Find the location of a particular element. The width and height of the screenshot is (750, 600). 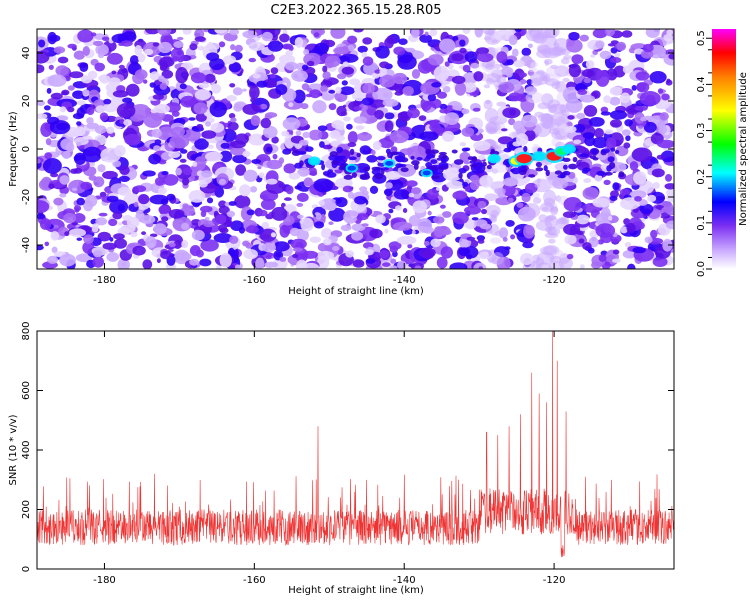

colorbar-label: Normalized spectral amplitude is located at coordinates (743, 149).